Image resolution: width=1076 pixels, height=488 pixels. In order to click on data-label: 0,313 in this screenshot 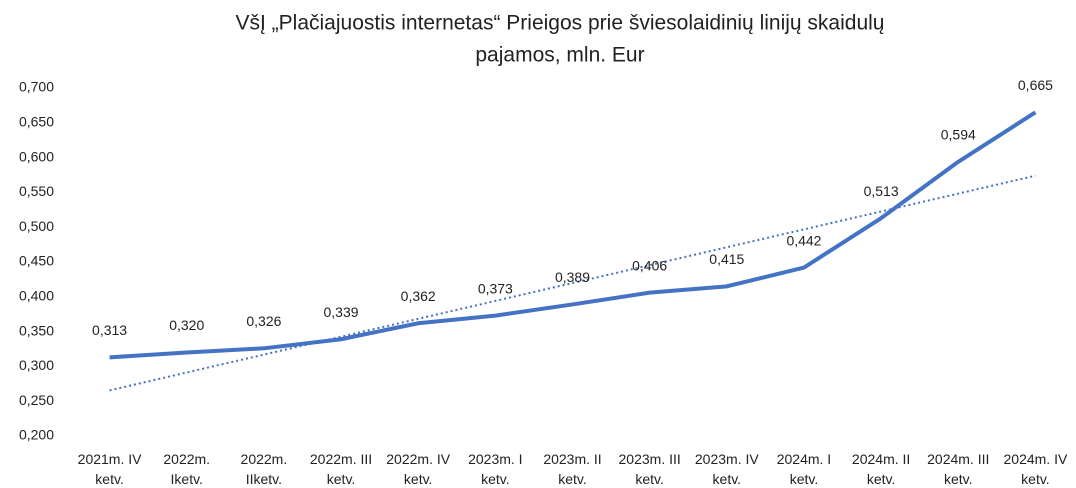, I will do `click(109, 330)`.